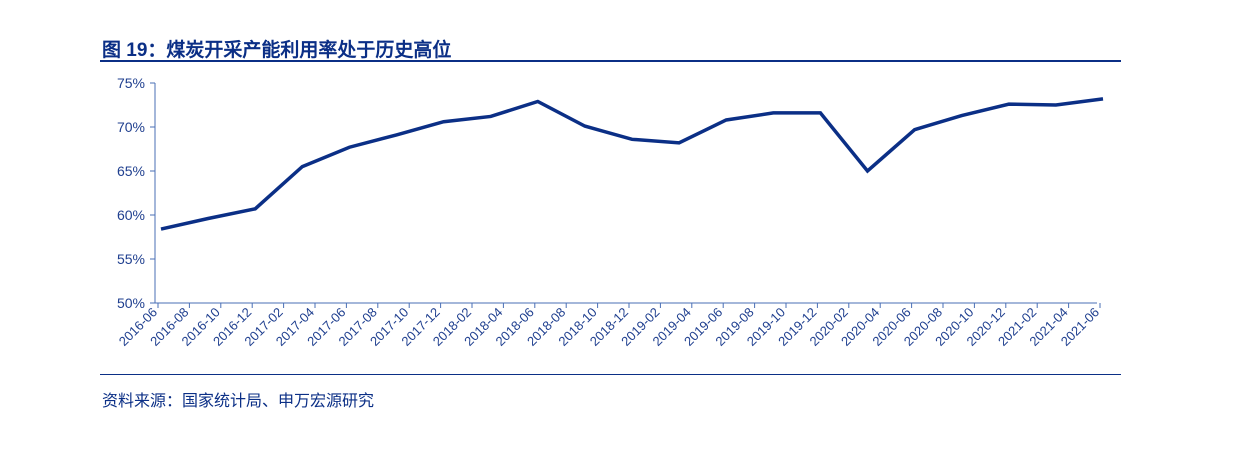 Image resolution: width=1235 pixels, height=458 pixels. What do you see at coordinates (131, 259) in the screenshot?
I see `y-tick-label: 55%` at bounding box center [131, 259].